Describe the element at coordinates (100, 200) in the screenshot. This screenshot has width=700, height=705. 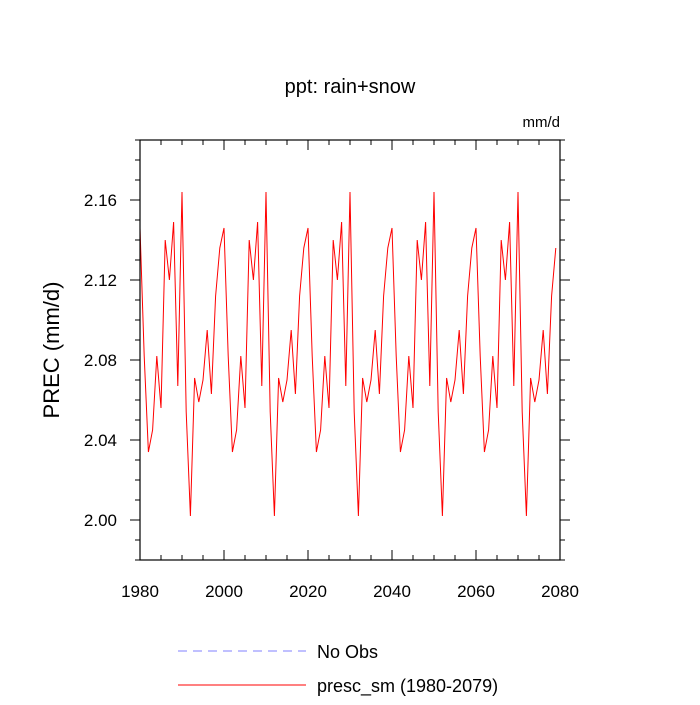
I see `y-tick-label: 2.16` at that location.